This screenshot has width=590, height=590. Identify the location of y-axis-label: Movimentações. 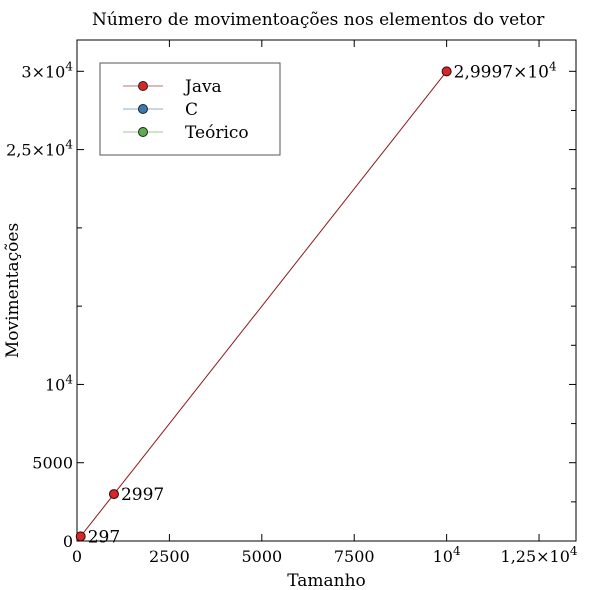
(13, 290).